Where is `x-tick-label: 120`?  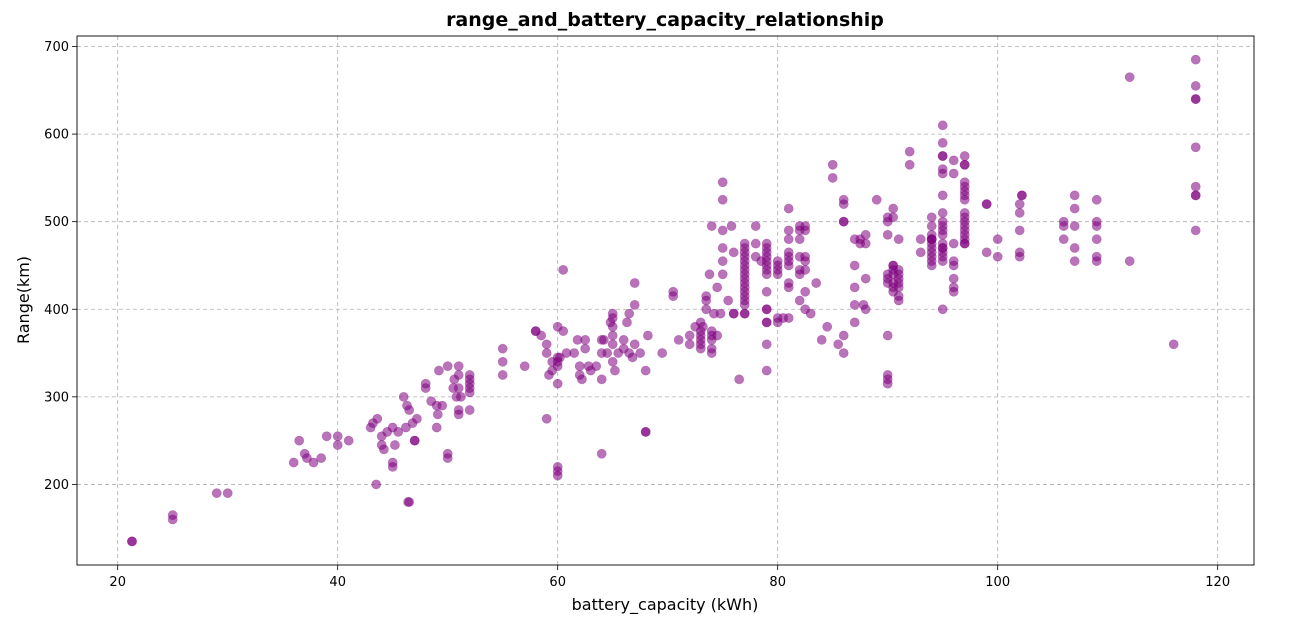
x-tick-label: 120 is located at coordinates (1217, 582).